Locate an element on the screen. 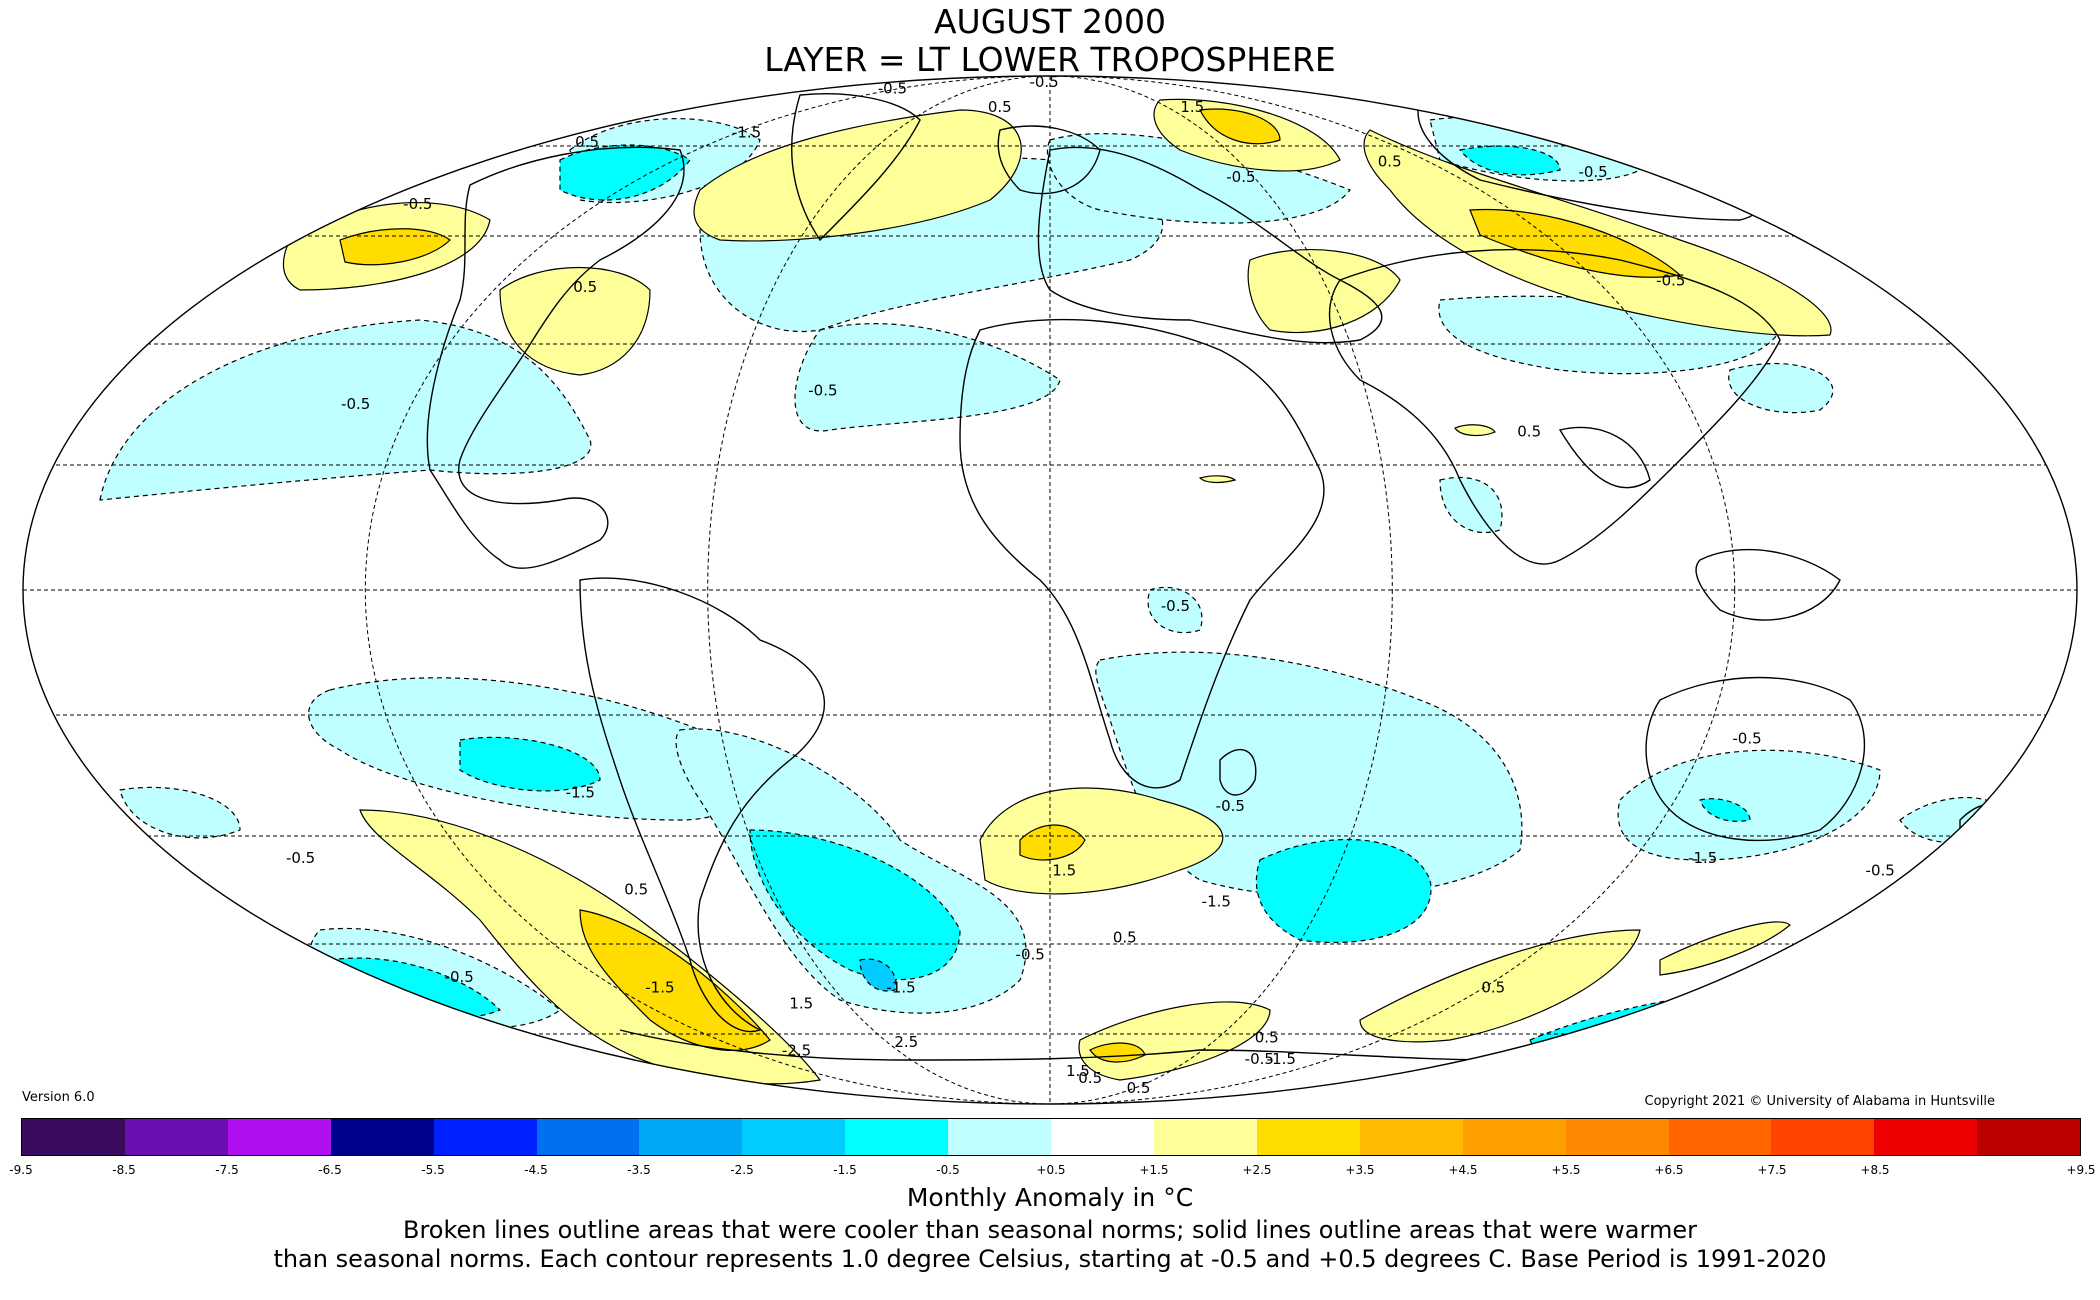 The width and height of the screenshot is (2100, 1300). color-scale-tick-label: -3.5 is located at coordinates (639, 1170).